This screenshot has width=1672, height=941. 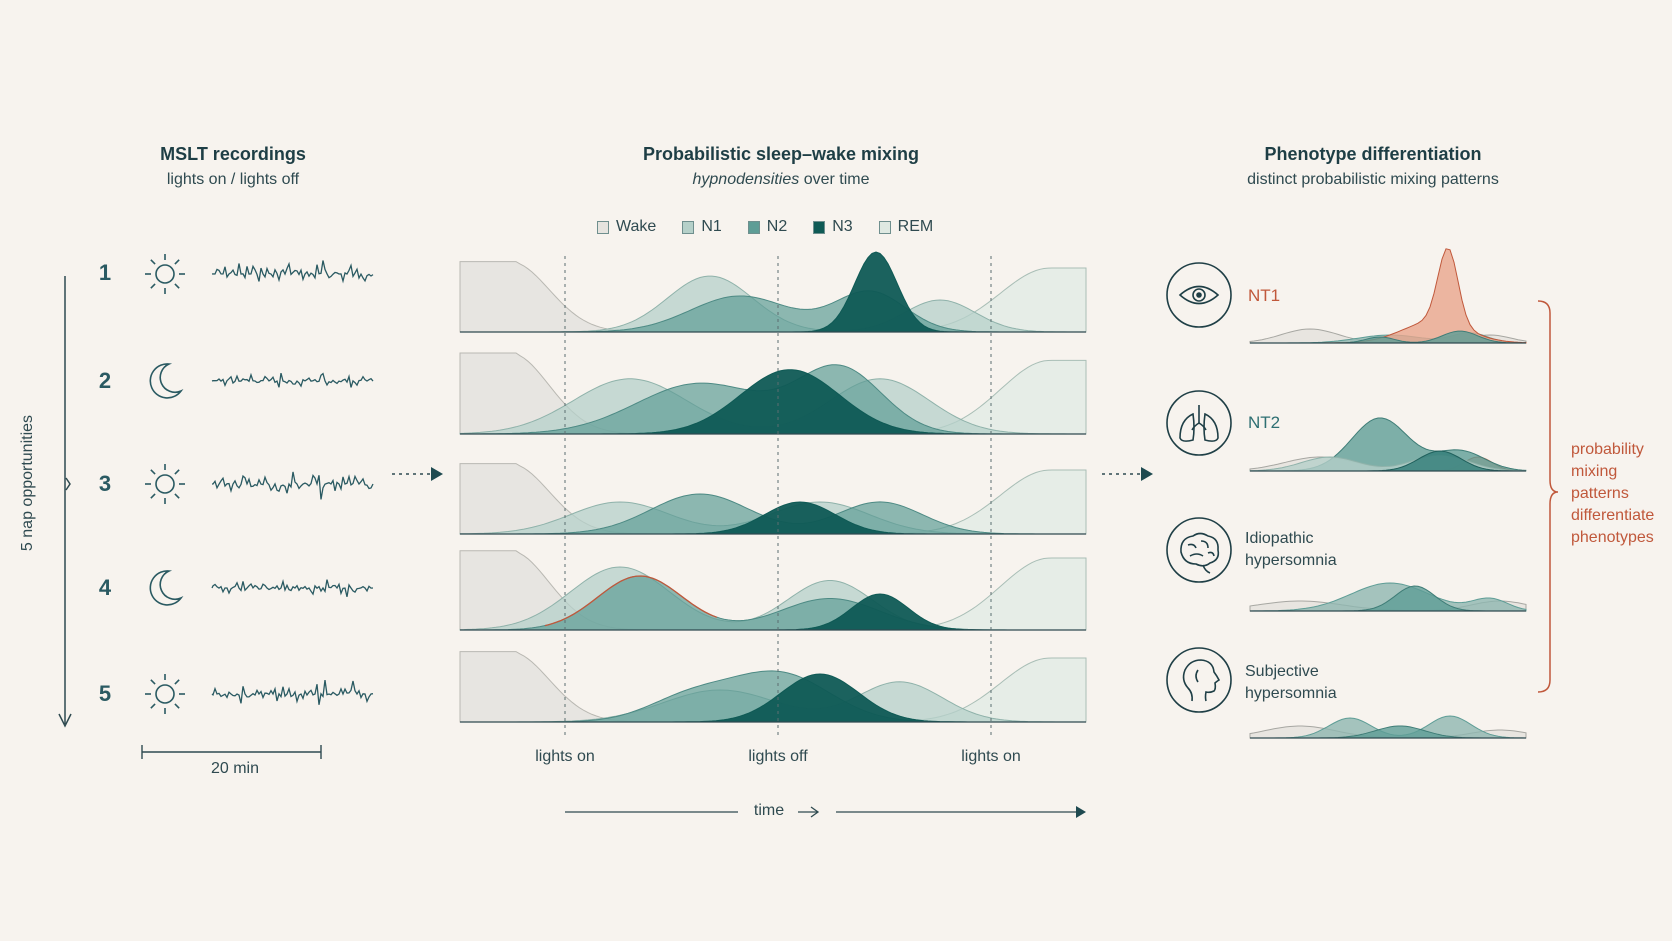 I want to click on legend-item-rem: REM, so click(x=906, y=227).